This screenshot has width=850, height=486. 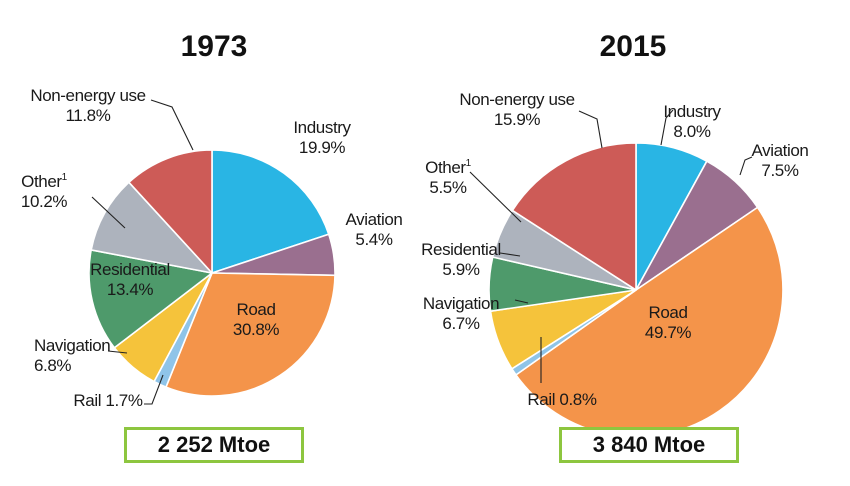 What do you see at coordinates (780, 160) in the screenshot?
I see `slice-label-aviation: Aviation 7.5%` at bounding box center [780, 160].